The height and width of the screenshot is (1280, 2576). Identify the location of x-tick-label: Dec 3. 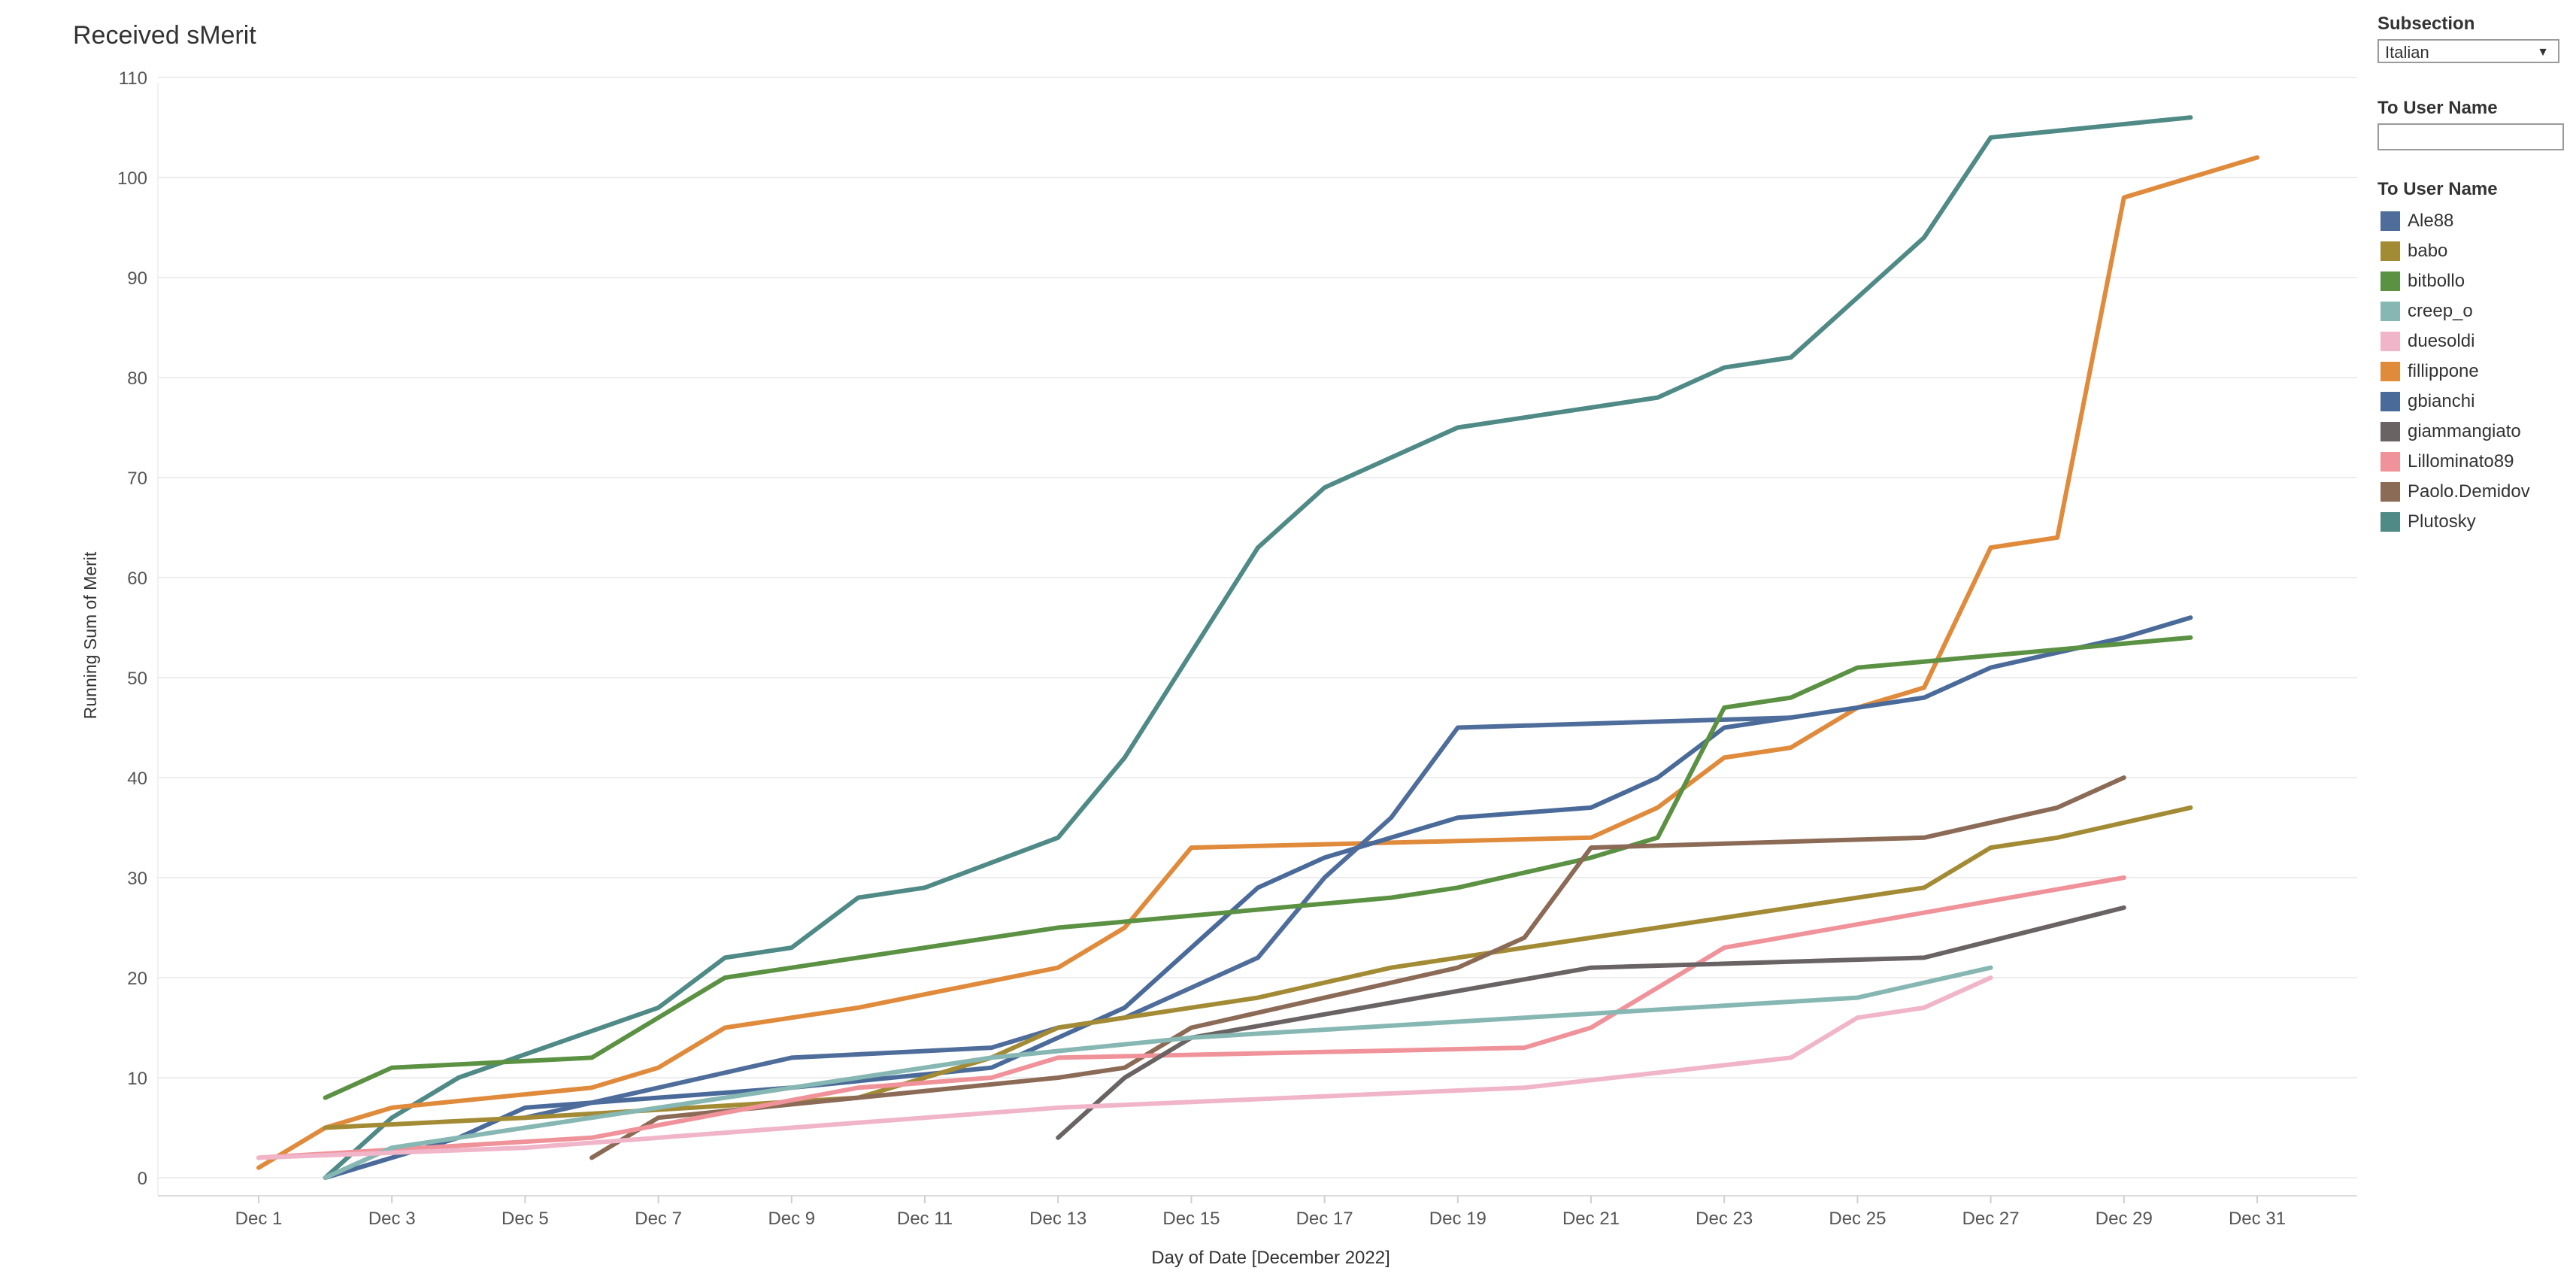
(392, 1219).